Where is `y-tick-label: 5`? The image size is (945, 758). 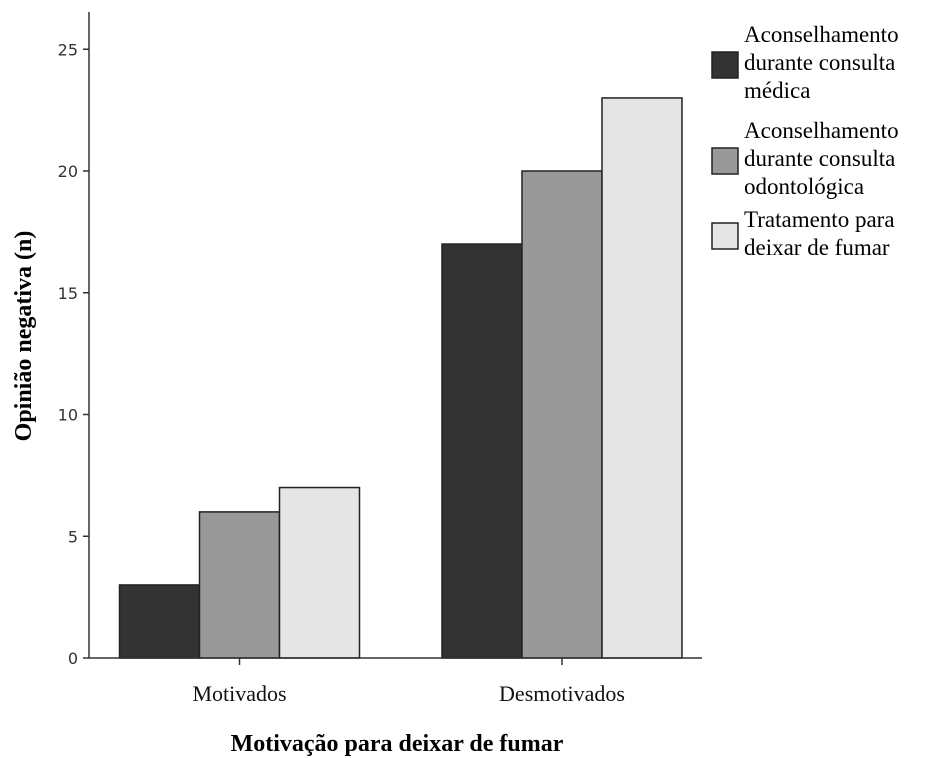
y-tick-label: 5 is located at coordinates (73, 536).